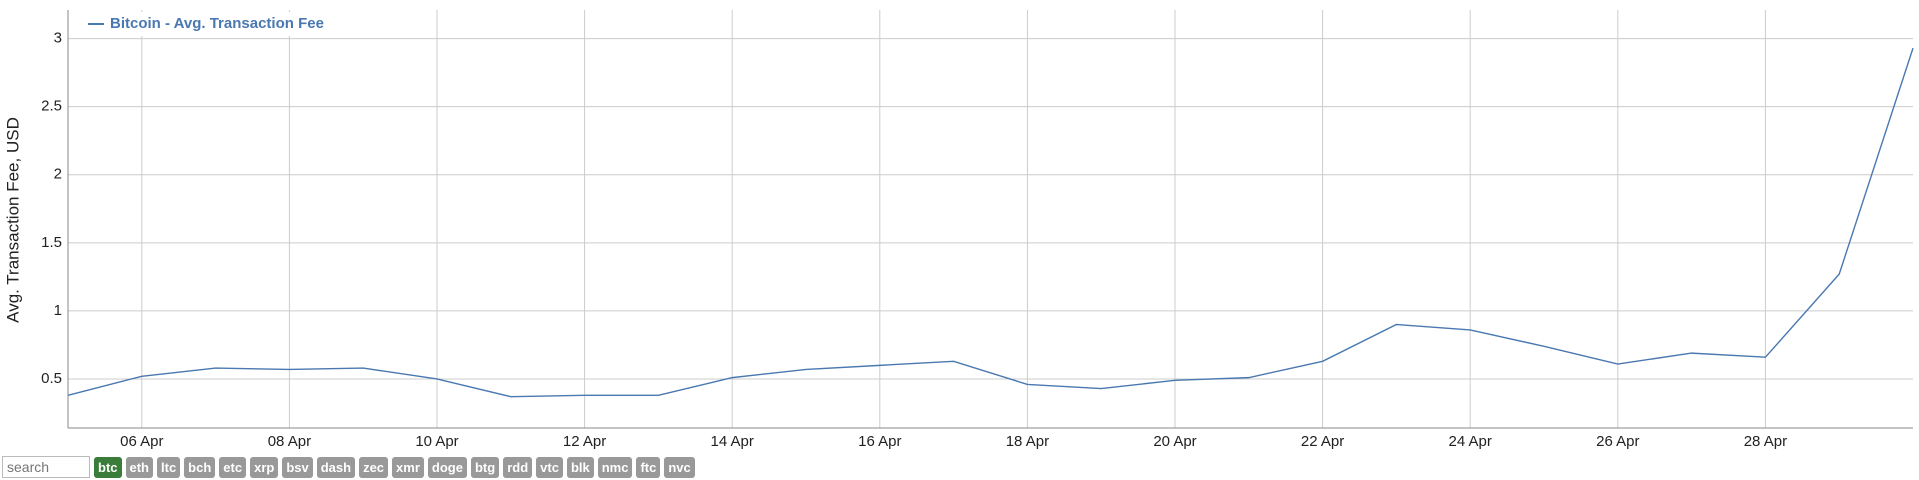  What do you see at coordinates (289, 441) in the screenshot?
I see `x-tick-label: 08 Apr` at bounding box center [289, 441].